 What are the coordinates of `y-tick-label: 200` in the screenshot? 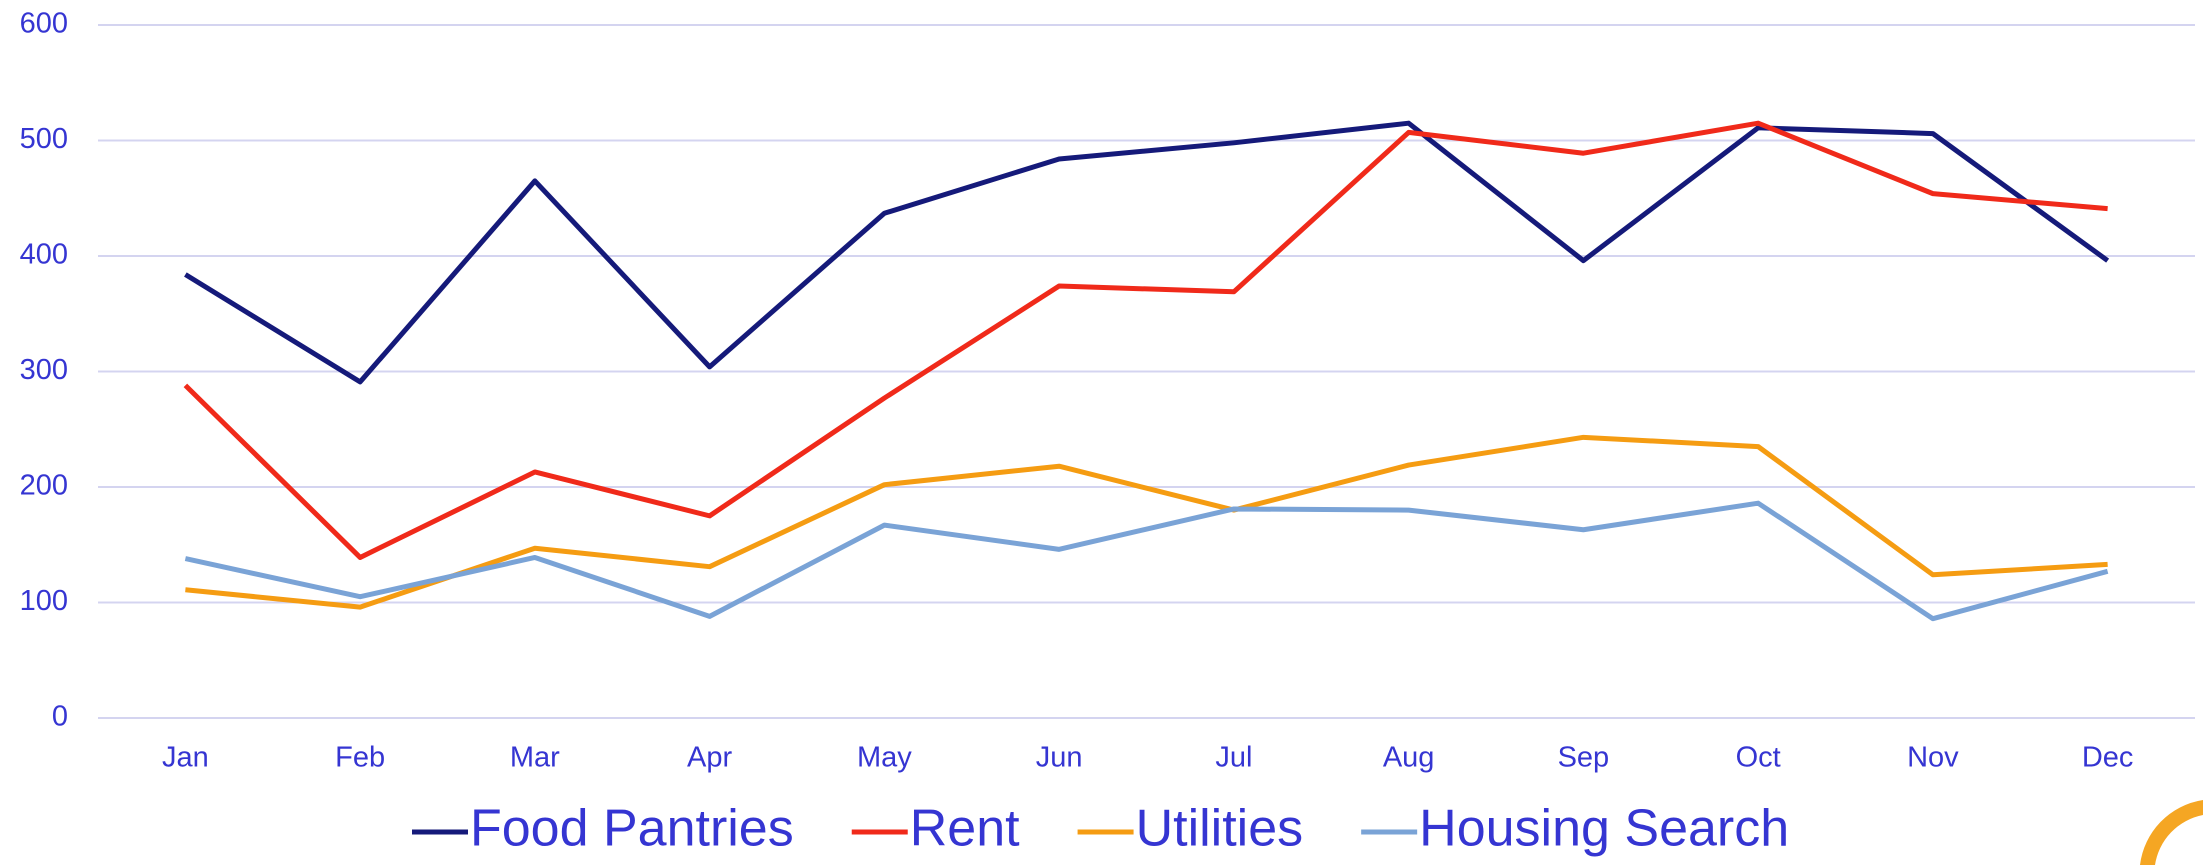 It's located at (44, 486).